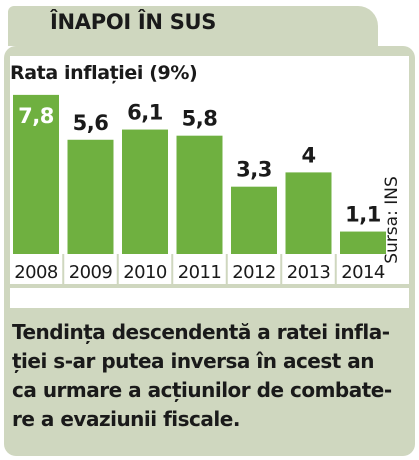 This screenshot has height=460, width=419. Describe the element at coordinates (36, 174) in the screenshot. I see `bar-2008` at that location.